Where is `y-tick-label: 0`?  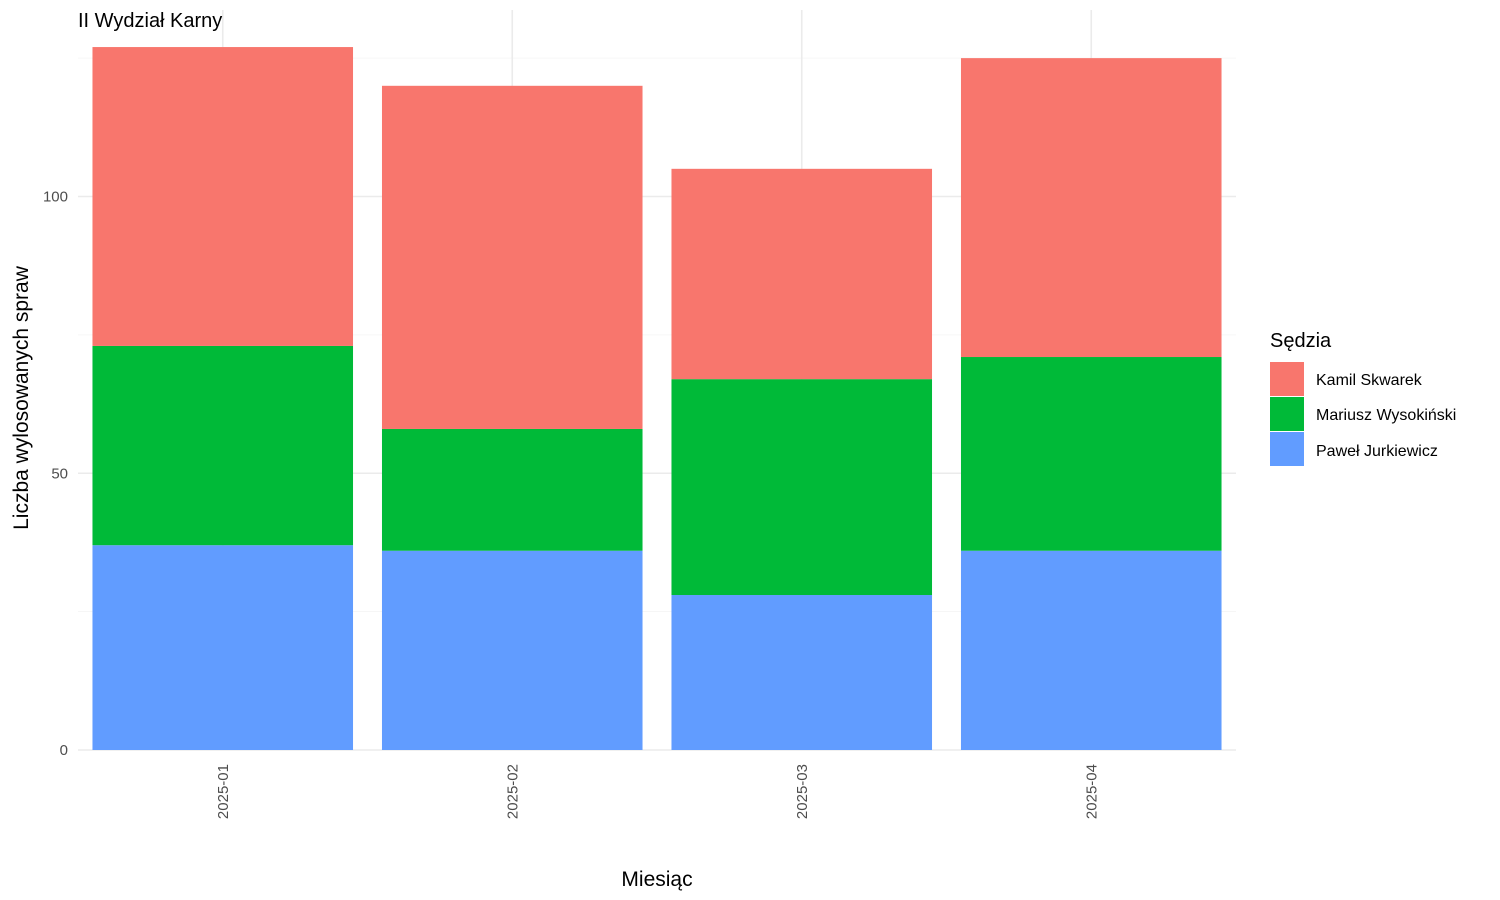 y-tick-label: 0 is located at coordinates (64, 750).